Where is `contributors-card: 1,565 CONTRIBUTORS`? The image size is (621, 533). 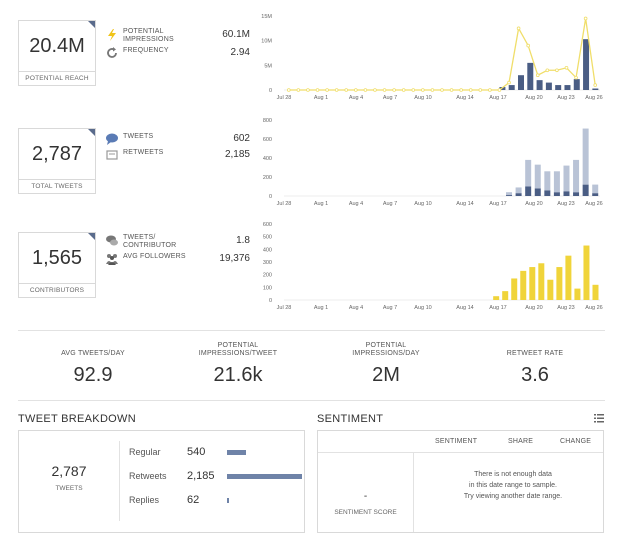 contributors-card: 1,565 CONTRIBUTORS is located at coordinates (57, 265).